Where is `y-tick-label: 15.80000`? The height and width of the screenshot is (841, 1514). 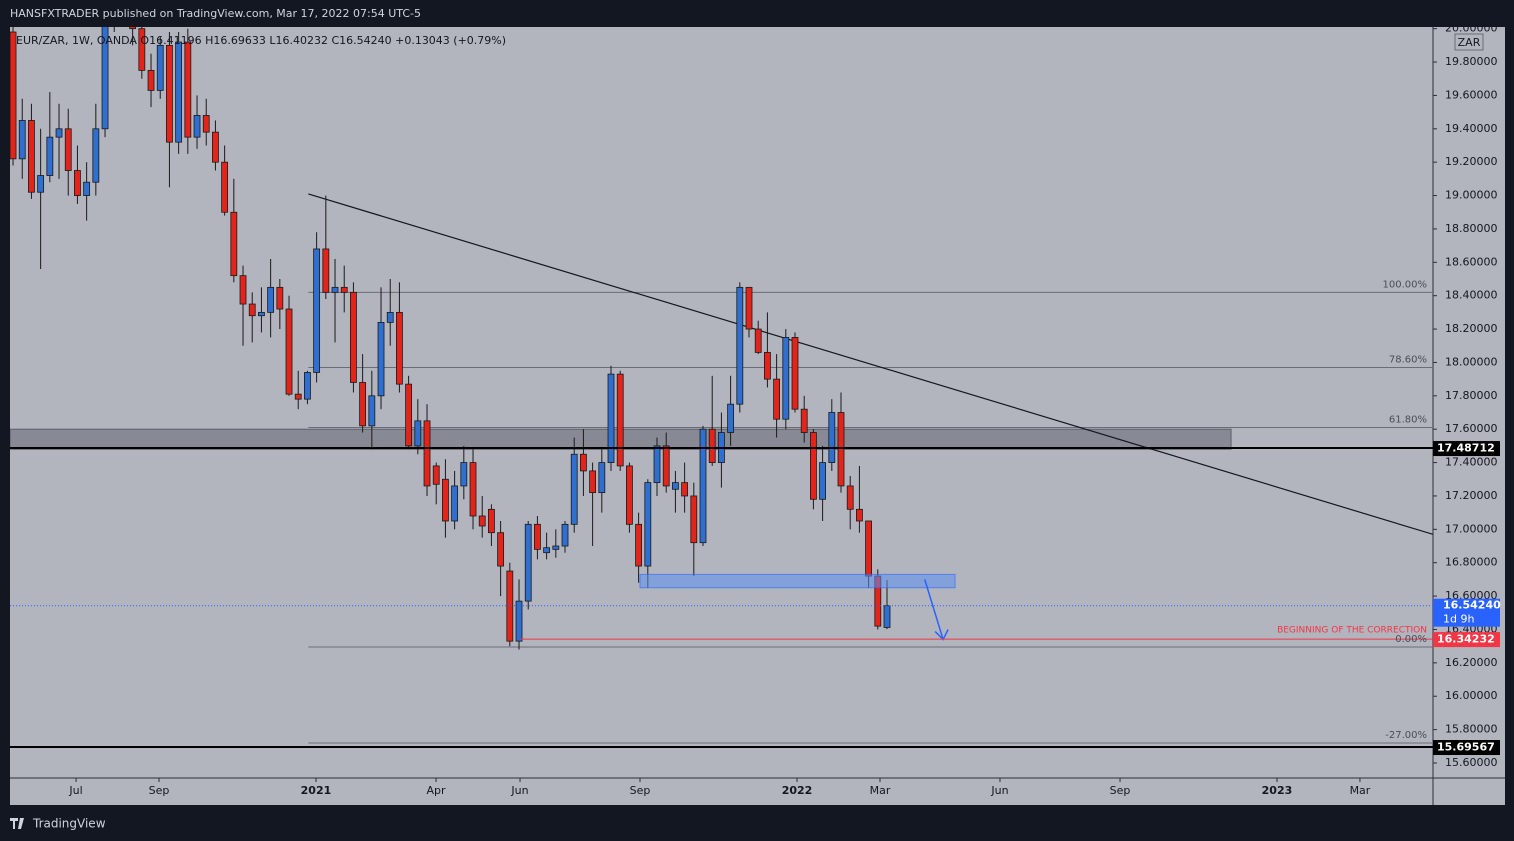
y-tick-label: 15.80000 is located at coordinates (1471, 729).